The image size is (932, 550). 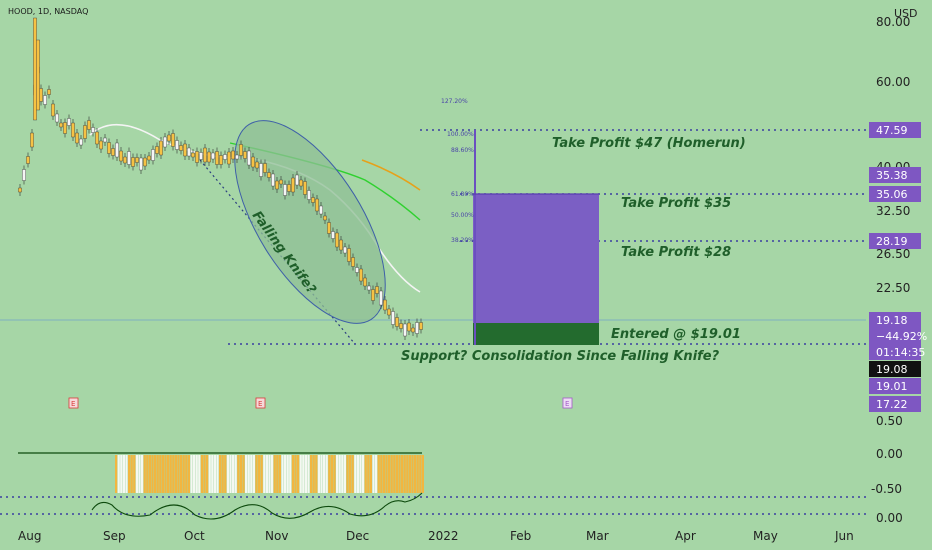 What do you see at coordinates (892, 404) in the screenshot?
I see `price-label-support: 17.22` at bounding box center [892, 404].